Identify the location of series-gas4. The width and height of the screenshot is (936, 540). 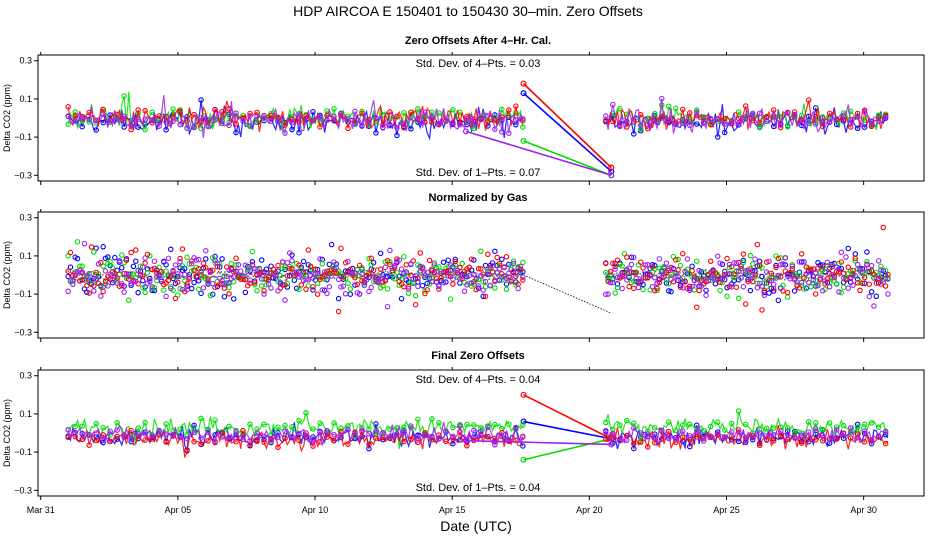
(478, 275).